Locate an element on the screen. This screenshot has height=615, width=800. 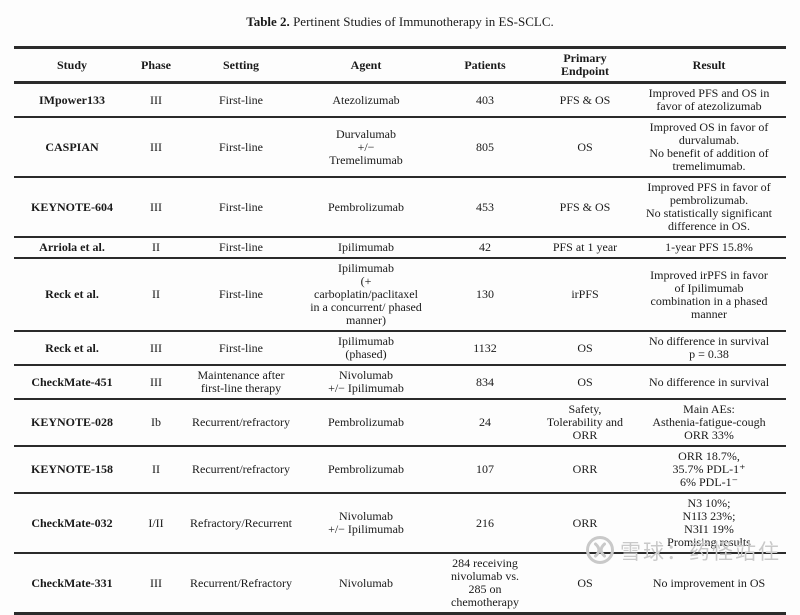
cell-endpoint: PFS at 1 year is located at coordinates (585, 247).